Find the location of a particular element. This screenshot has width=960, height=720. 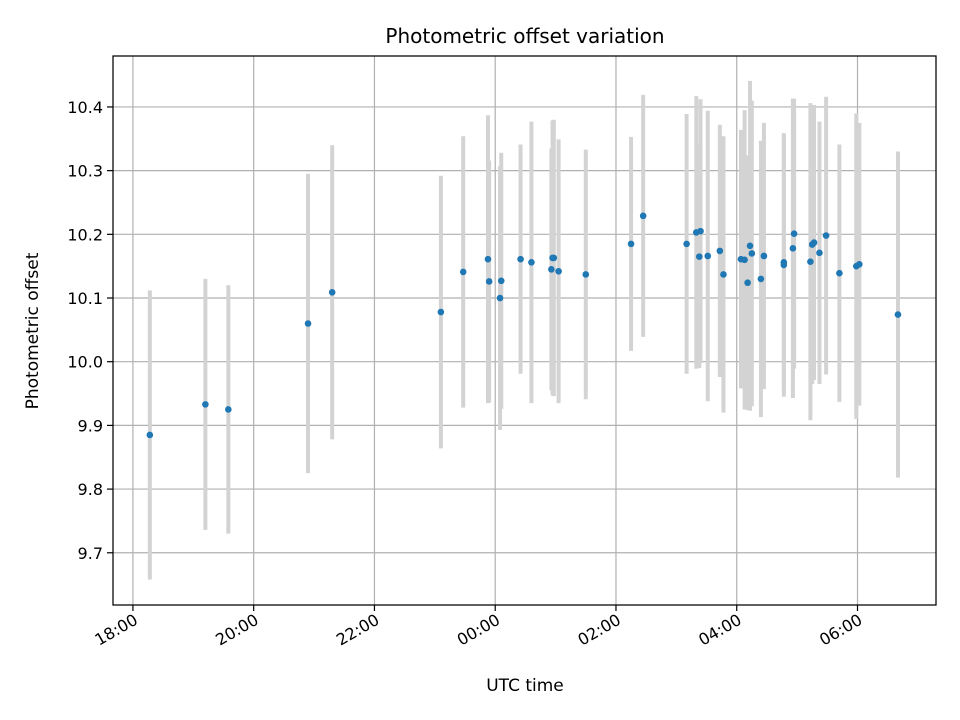

x-axis: 18:00 20:00 22:00 00:00 02:00 04:00 06:00 is located at coordinates (478, 627).